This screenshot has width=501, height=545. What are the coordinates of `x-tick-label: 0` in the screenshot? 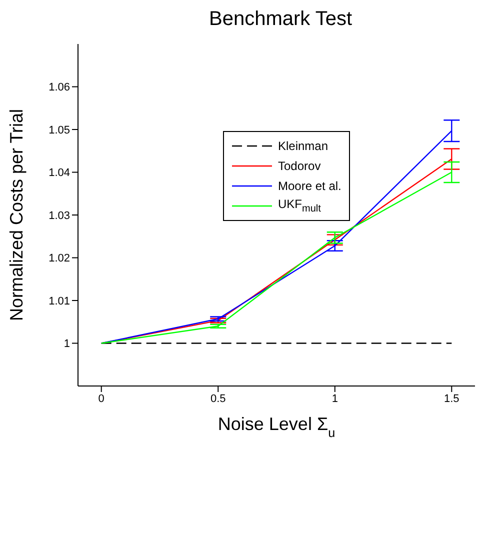 It's located at (101, 398).